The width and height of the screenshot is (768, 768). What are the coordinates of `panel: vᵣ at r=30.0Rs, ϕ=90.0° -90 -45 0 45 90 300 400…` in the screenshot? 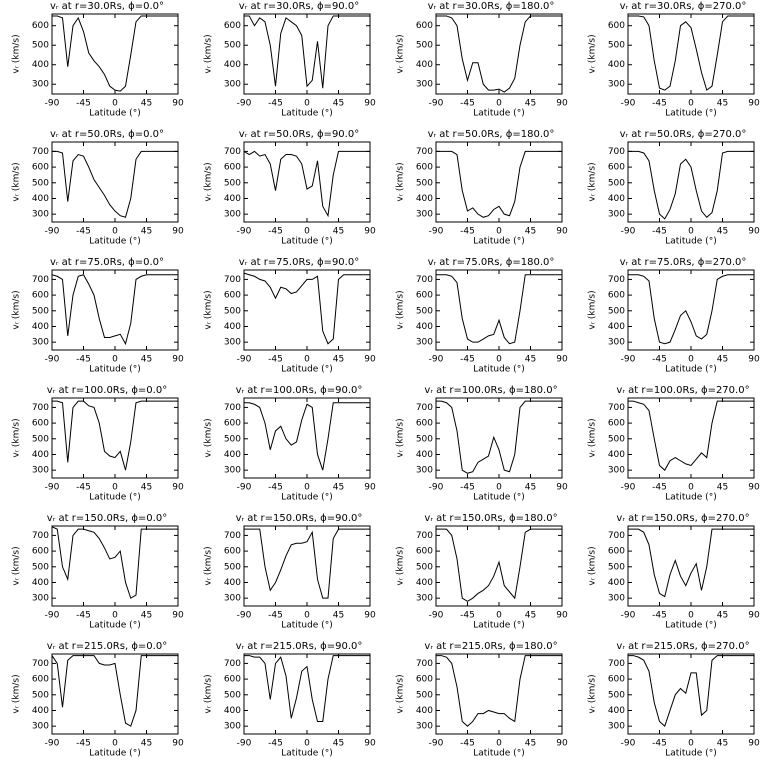 It's located at (290, 60).